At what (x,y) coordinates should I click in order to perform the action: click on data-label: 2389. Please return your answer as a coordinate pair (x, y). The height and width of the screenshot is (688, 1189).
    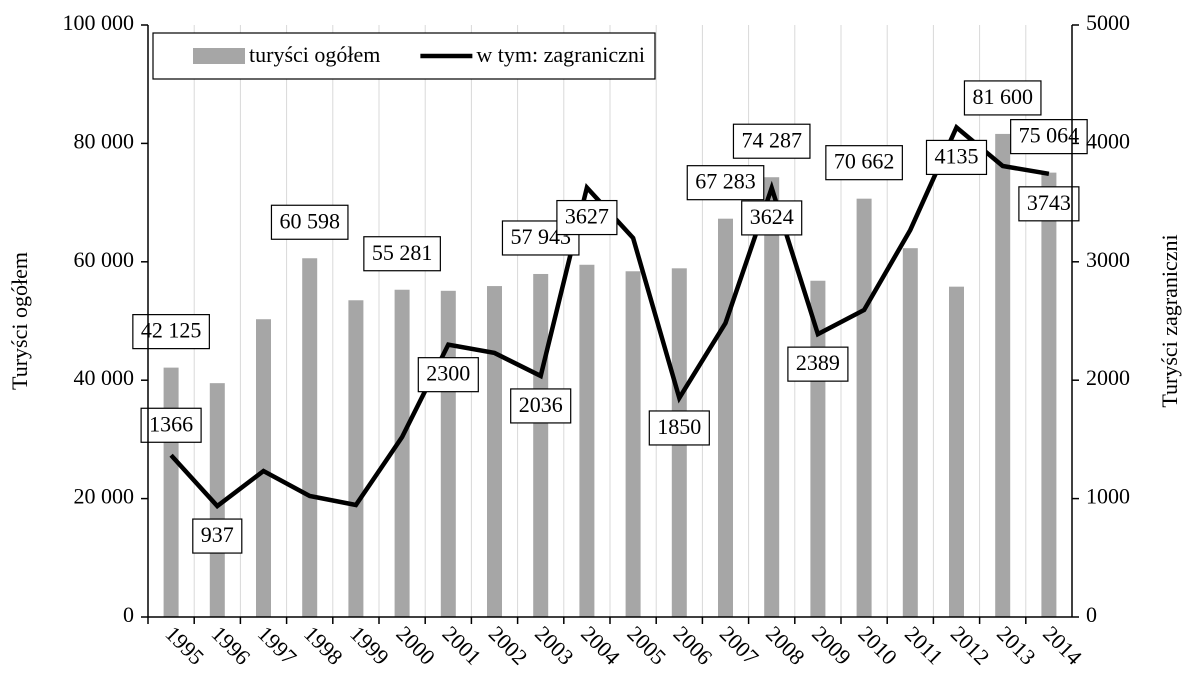
    Looking at the image, I should click on (818, 362).